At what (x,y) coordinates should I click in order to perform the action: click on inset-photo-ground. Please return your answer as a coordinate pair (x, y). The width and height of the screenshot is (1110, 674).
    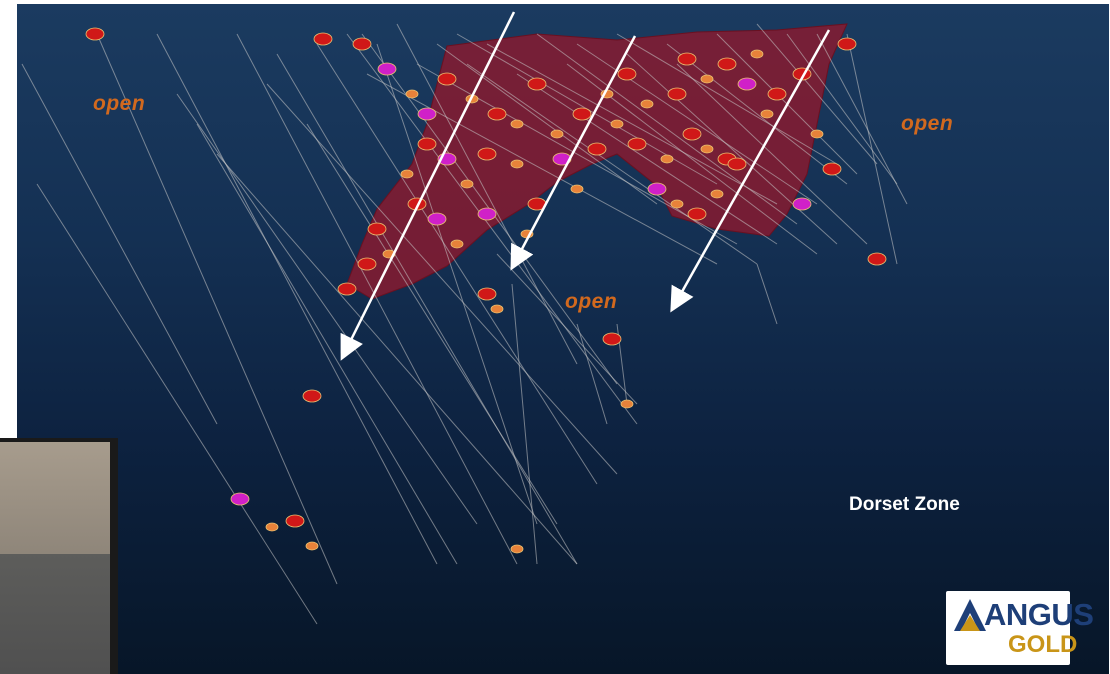
    Looking at the image, I should click on (55, 614).